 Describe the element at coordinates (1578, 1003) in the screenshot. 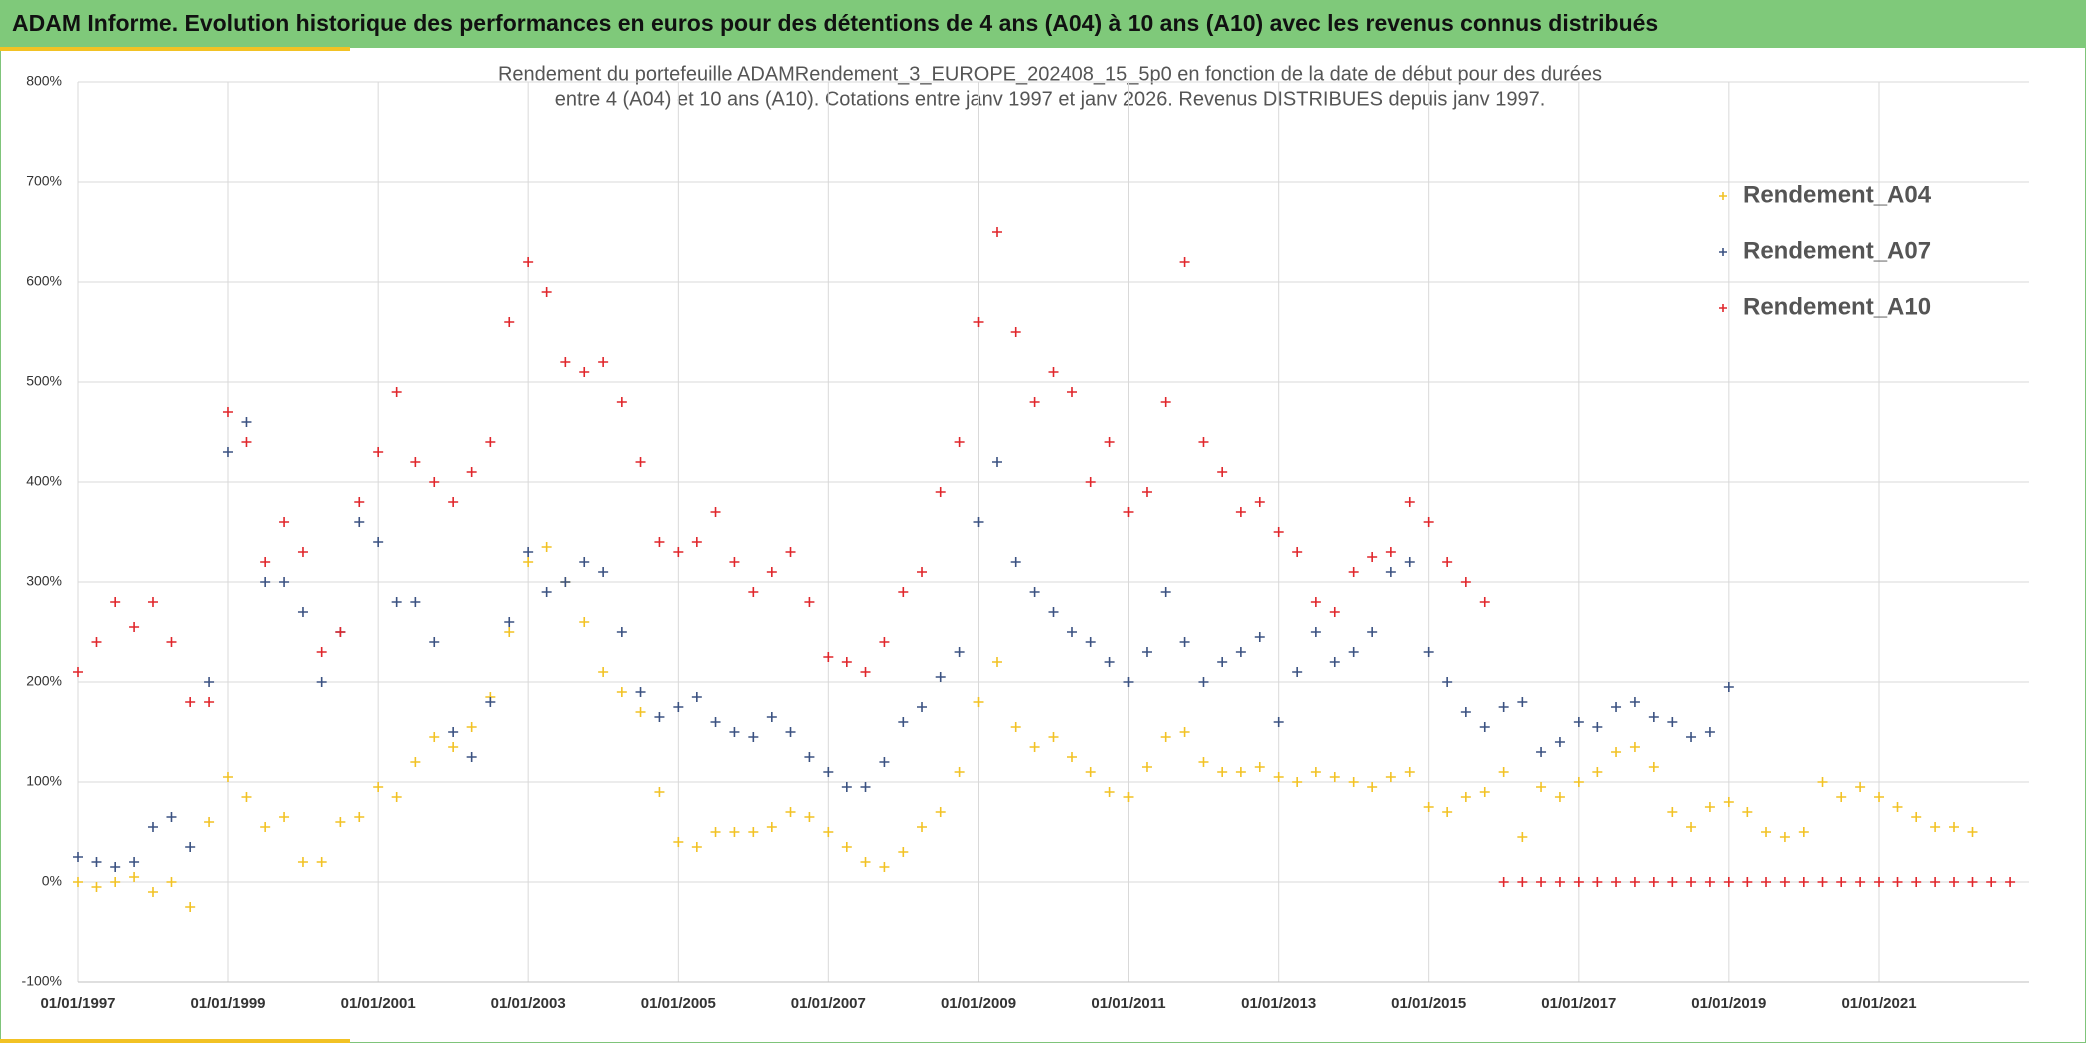

I see `x-tick-label: 01/01/2017` at that location.